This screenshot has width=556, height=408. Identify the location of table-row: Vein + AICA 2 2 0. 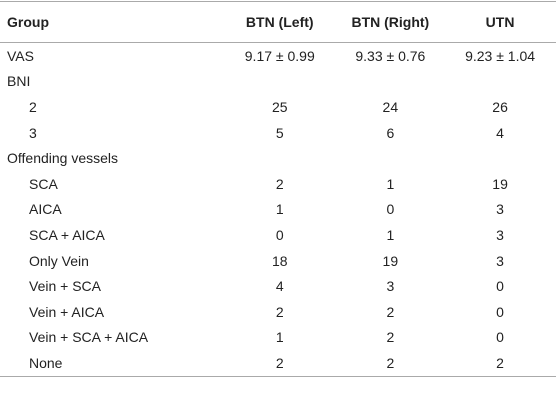
(278, 312).